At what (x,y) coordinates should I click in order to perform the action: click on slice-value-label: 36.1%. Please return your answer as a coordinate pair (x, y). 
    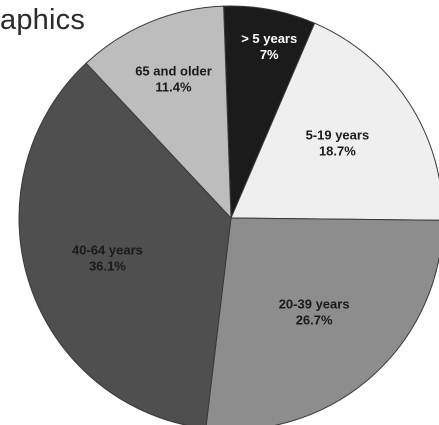
    Looking at the image, I should click on (107, 265).